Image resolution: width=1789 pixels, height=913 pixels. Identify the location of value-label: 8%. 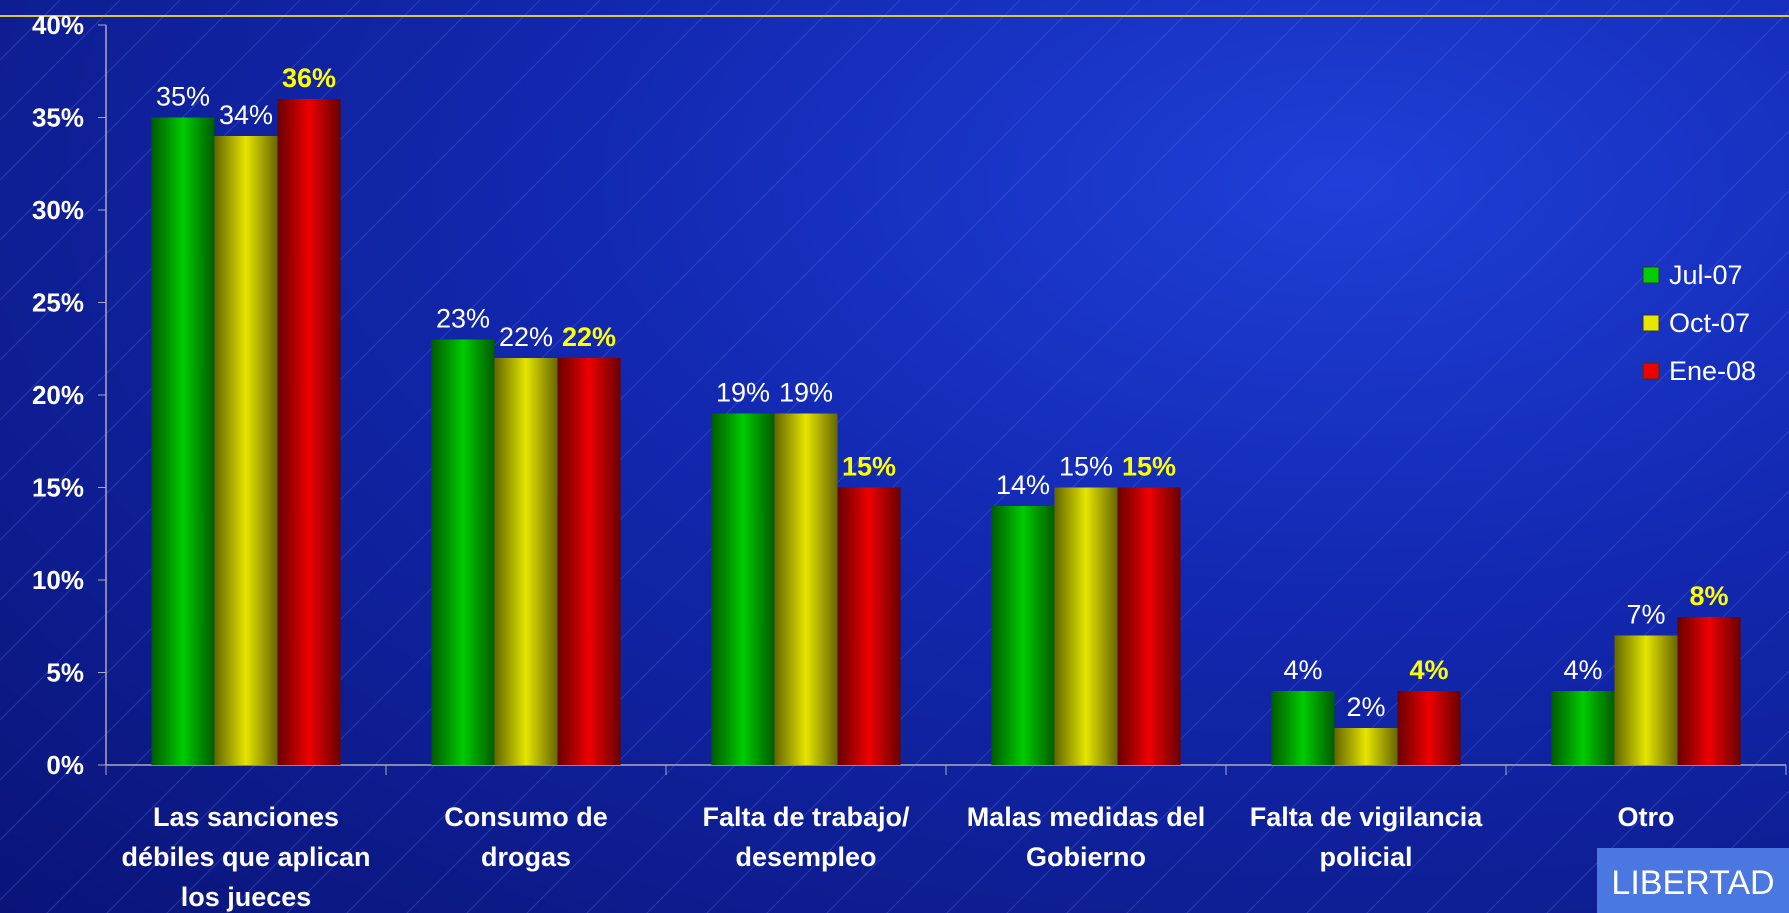
(1708, 596).